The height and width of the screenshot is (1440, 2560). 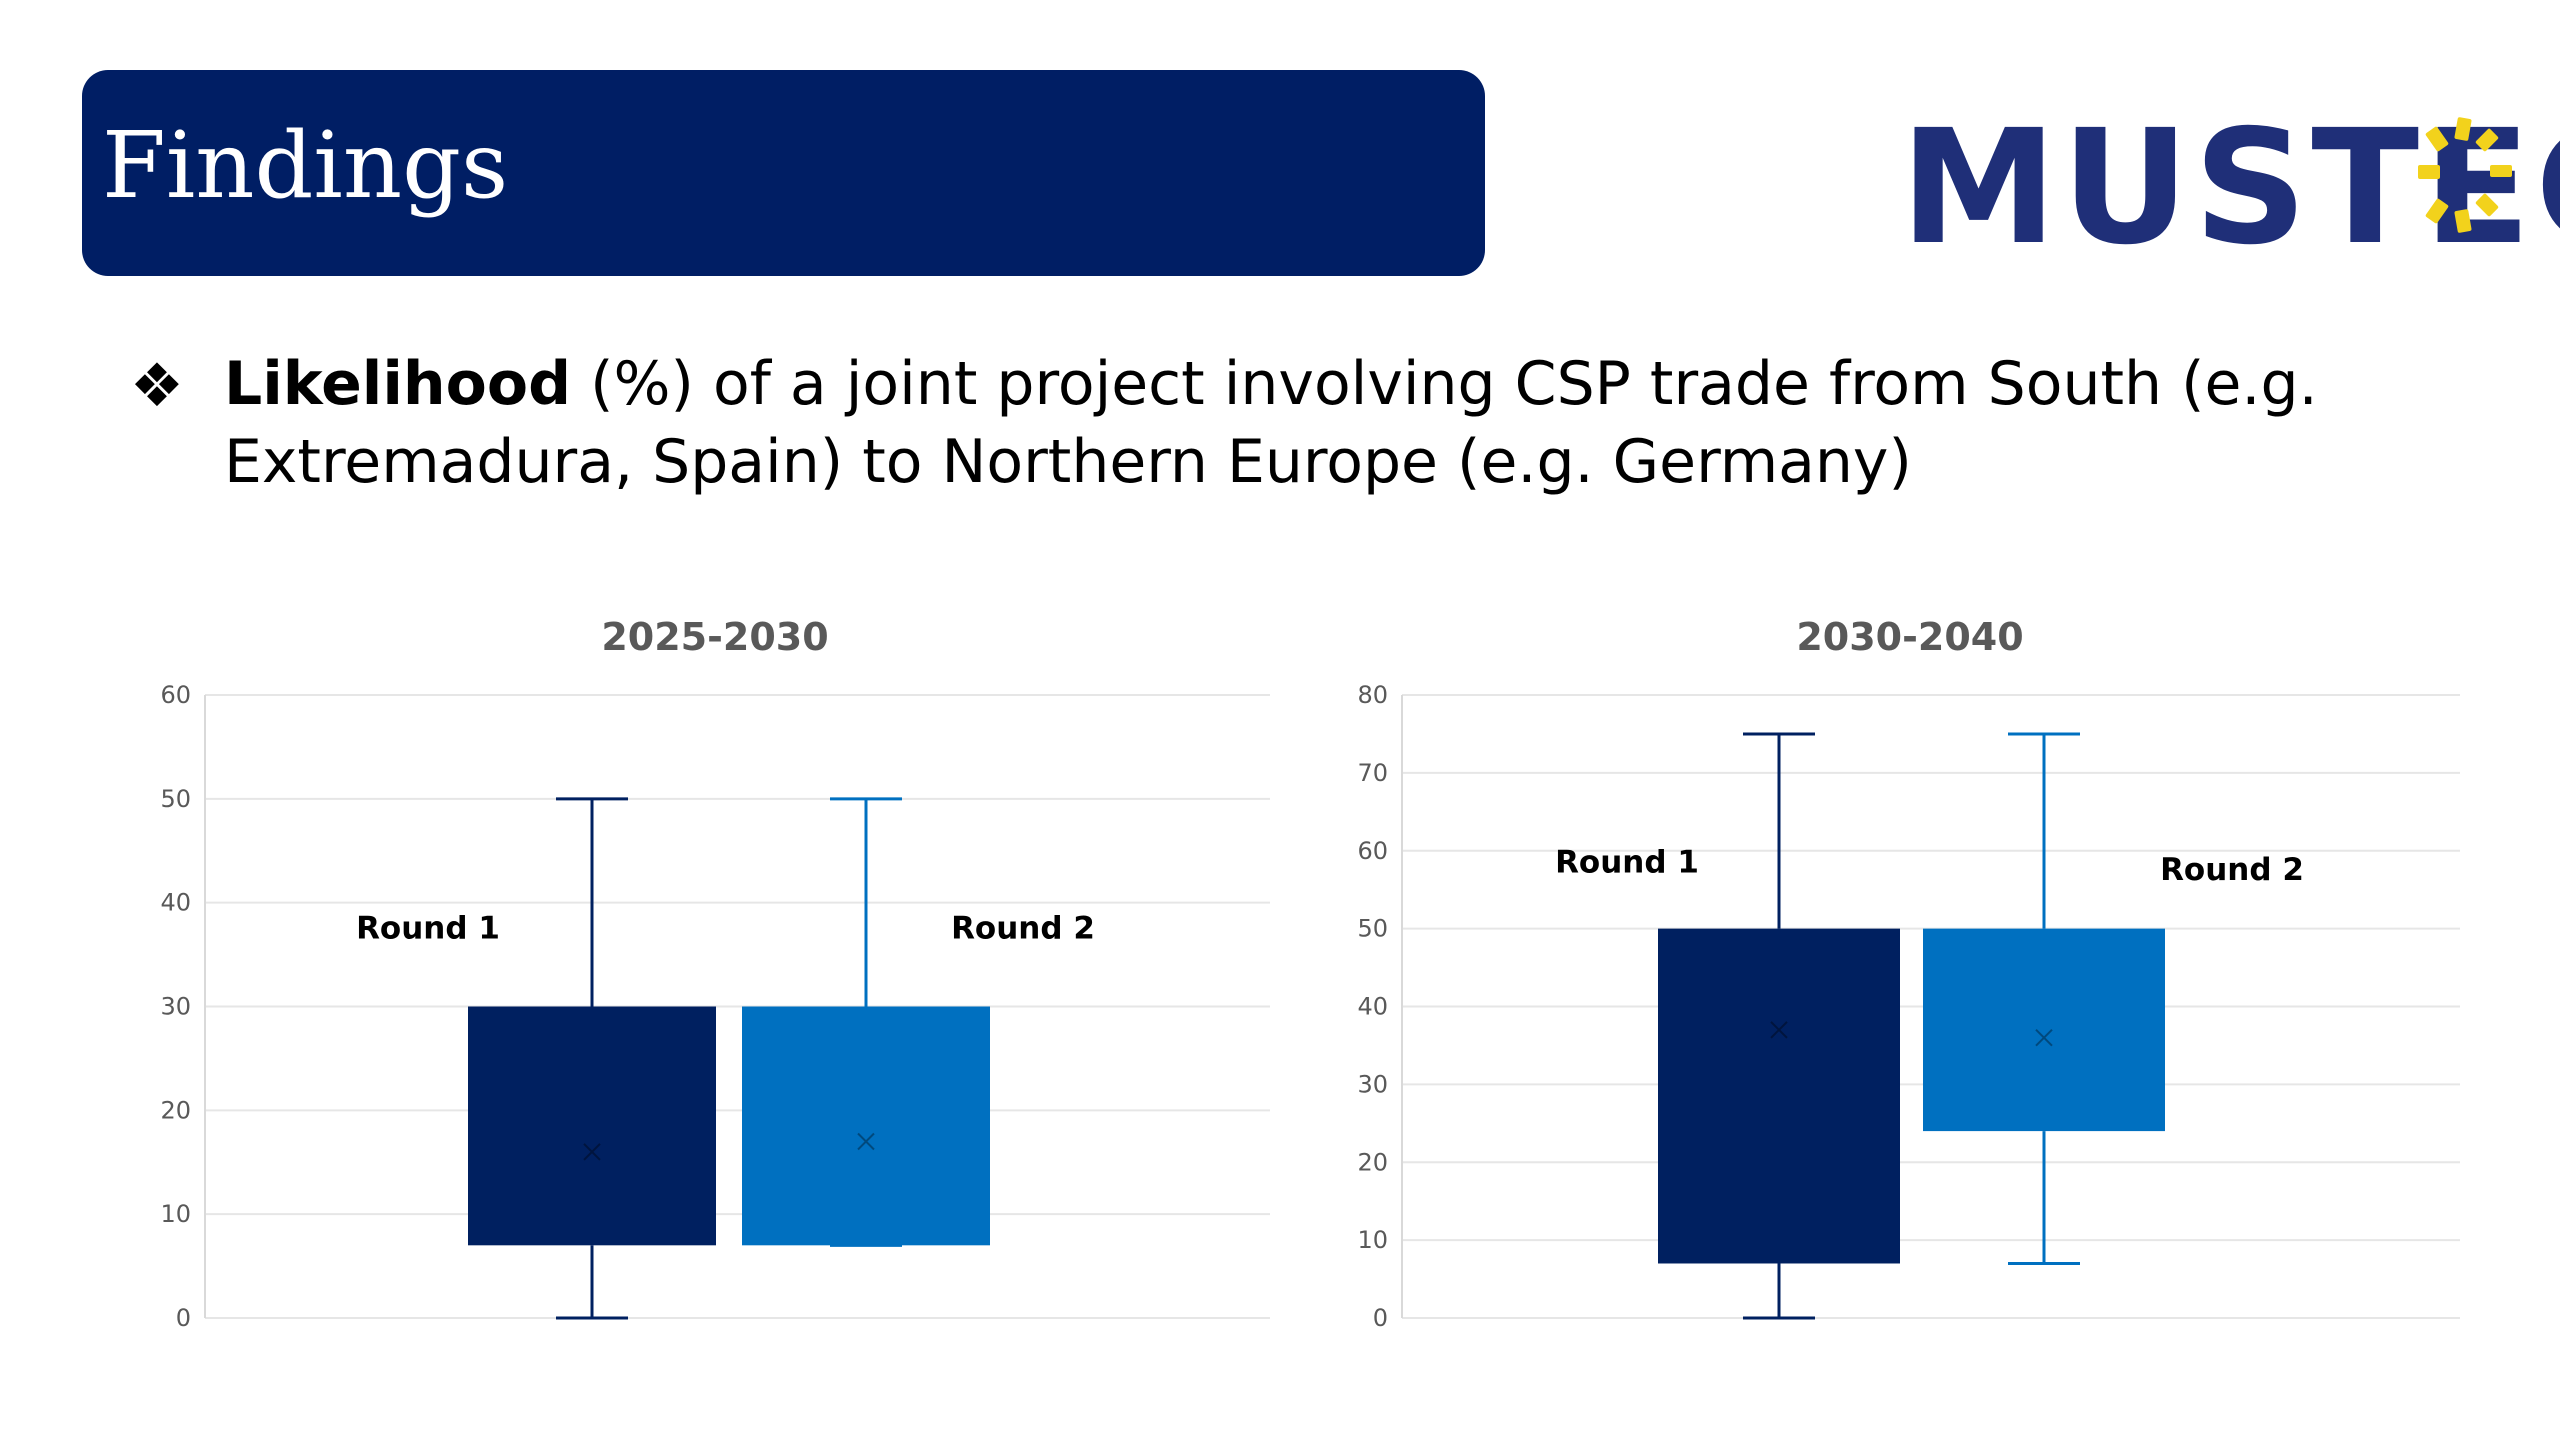 What do you see at coordinates (1372, 695) in the screenshot?
I see `y-tick-label: 80` at bounding box center [1372, 695].